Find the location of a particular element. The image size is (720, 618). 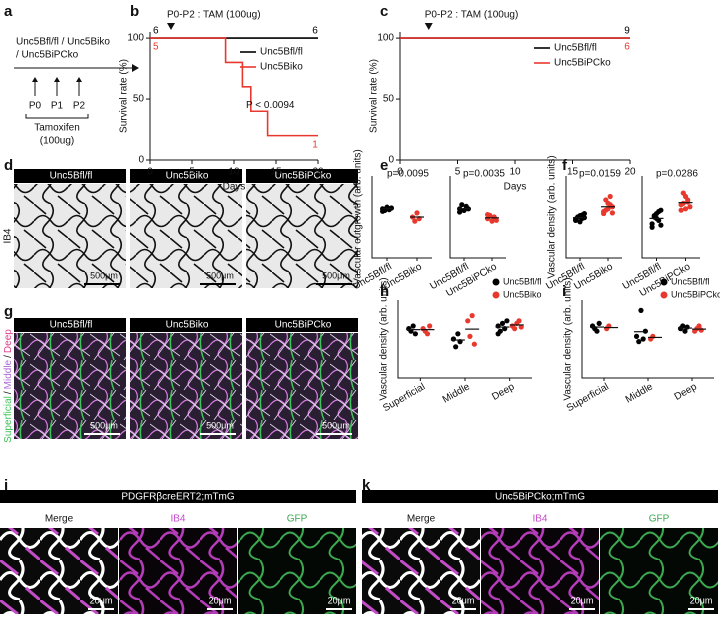

p-value: P < 0.0094 is located at coordinates (270, 105).